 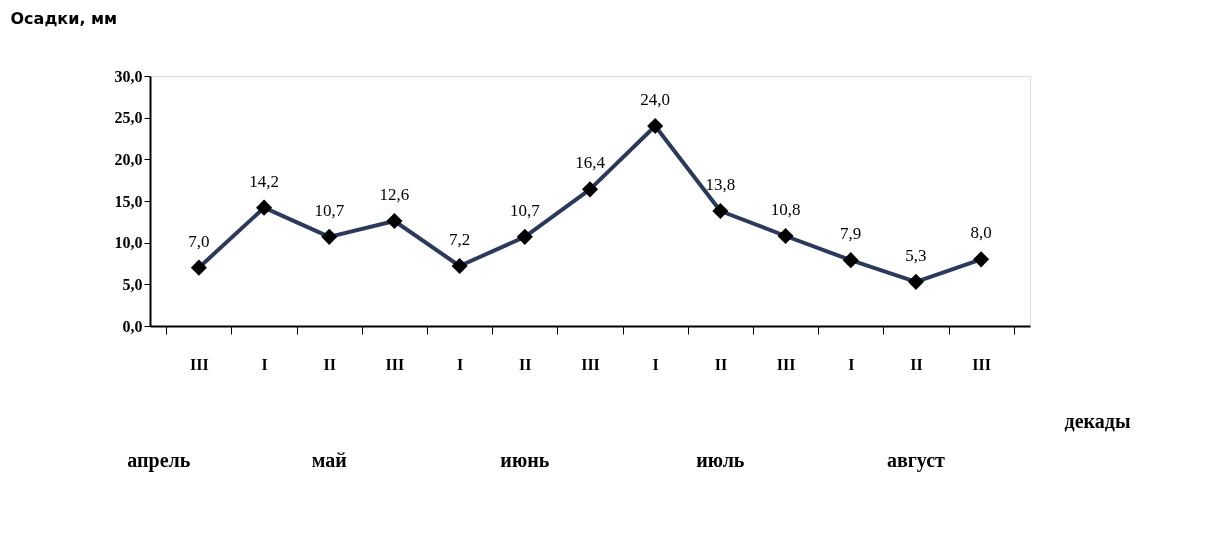 What do you see at coordinates (851, 234) in the screenshot?
I see `data-label: 7,9` at bounding box center [851, 234].